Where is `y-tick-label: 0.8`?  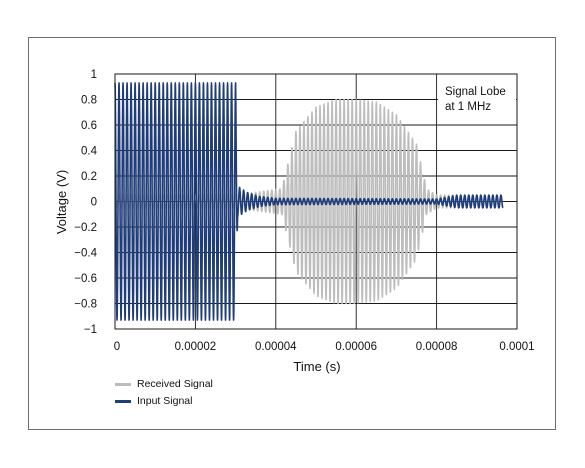
y-tick-label: 0.8 is located at coordinates (89, 101).